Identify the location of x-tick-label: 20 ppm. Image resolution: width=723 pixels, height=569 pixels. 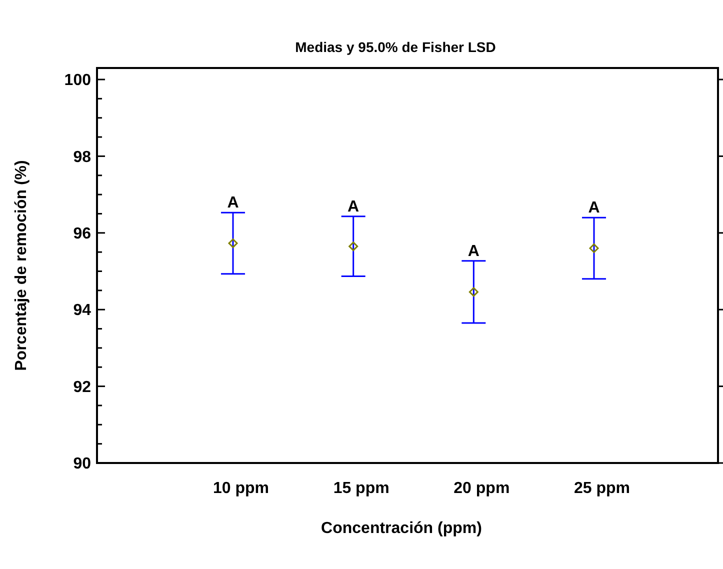
(482, 488).